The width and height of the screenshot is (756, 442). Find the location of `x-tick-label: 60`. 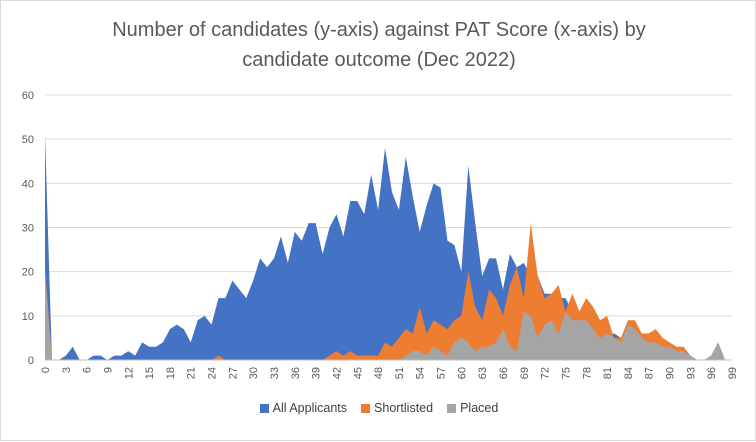

x-tick-label: 60 is located at coordinates (462, 373).